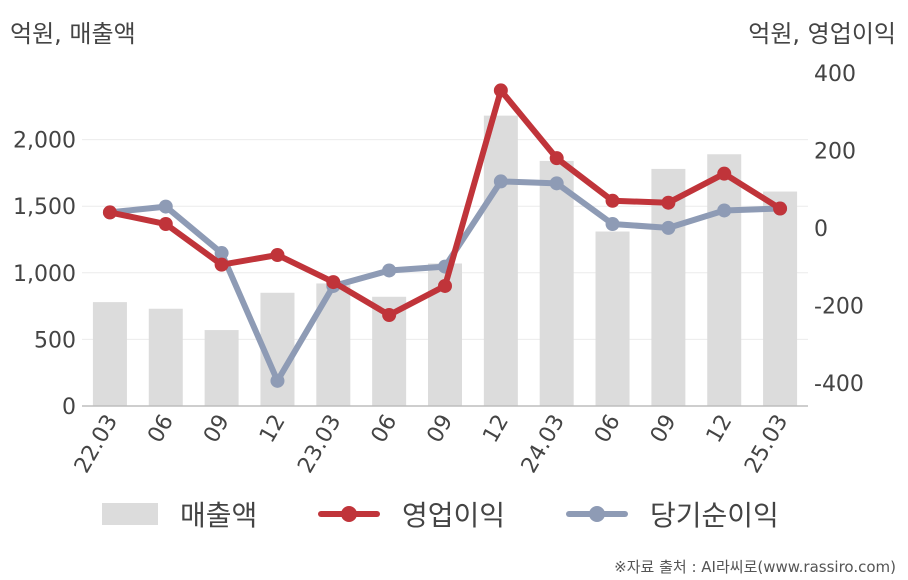 The width and height of the screenshot is (908, 580). I want to click on right-tick-label: 0, so click(821, 229).